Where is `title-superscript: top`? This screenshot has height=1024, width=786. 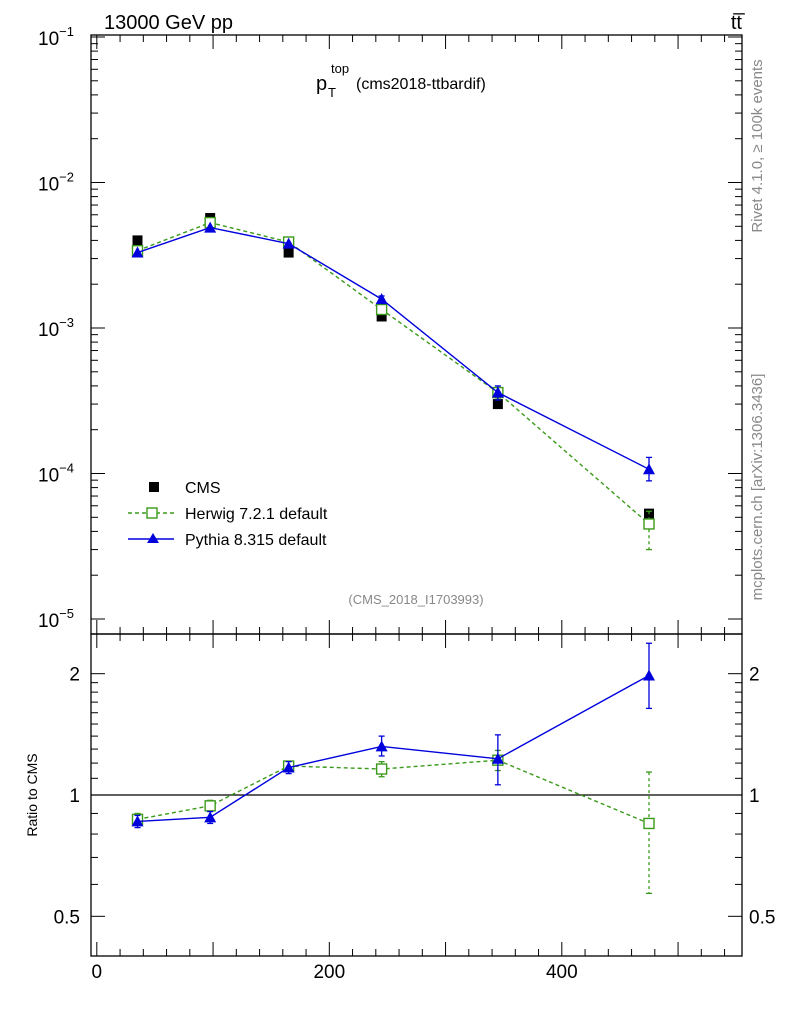
title-superscript: top is located at coordinates (340, 68).